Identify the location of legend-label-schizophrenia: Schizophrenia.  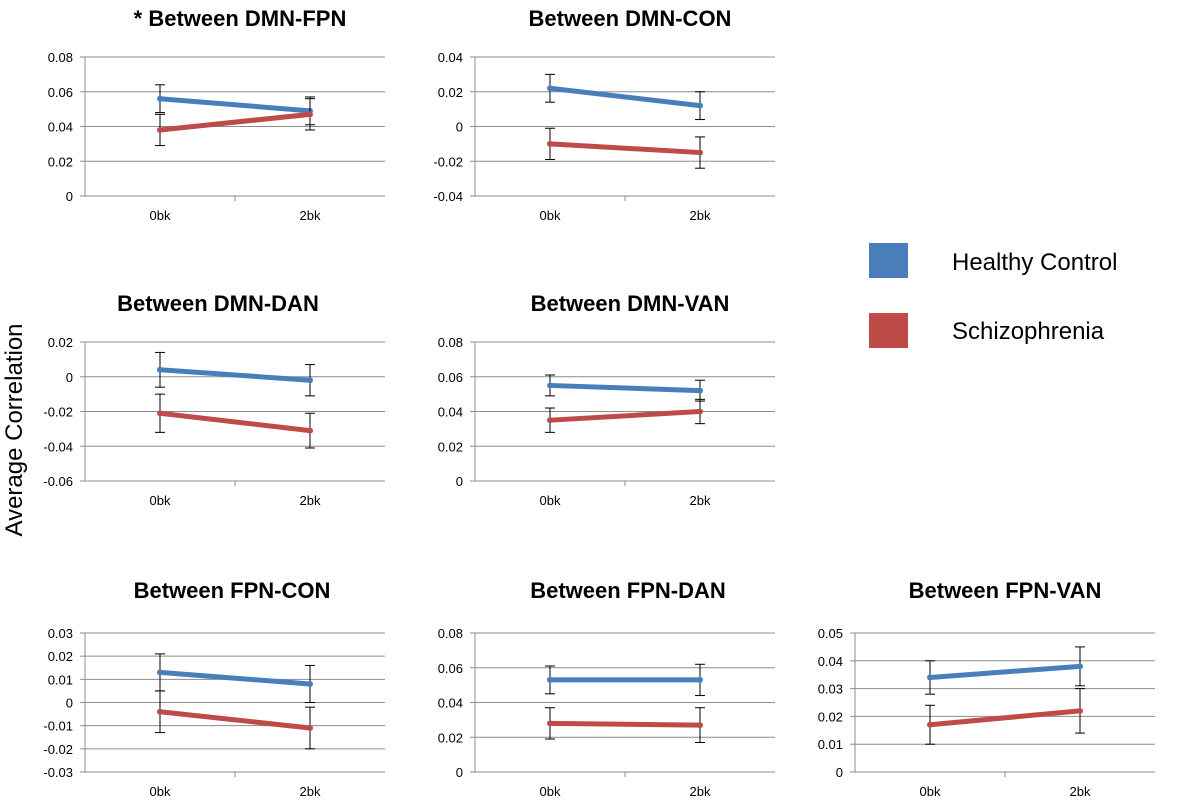
(1028, 331).